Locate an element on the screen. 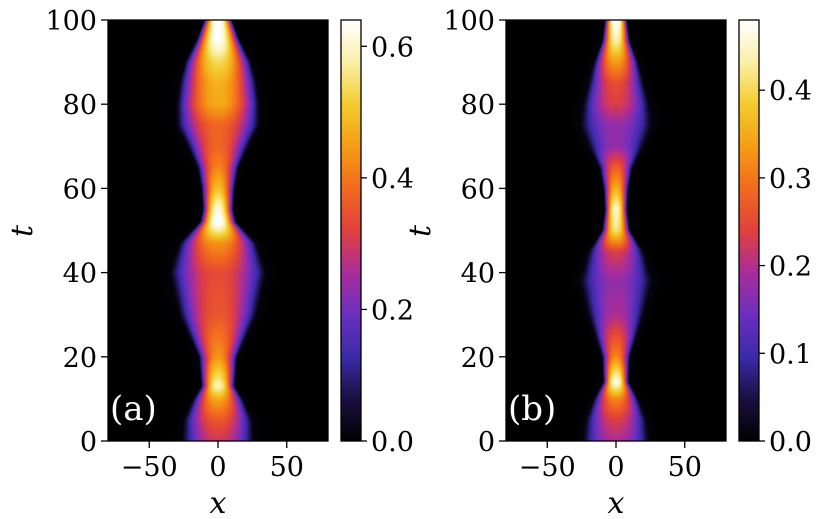 This screenshot has width=830, height=519. colorbar-a is located at coordinates (351, 230).